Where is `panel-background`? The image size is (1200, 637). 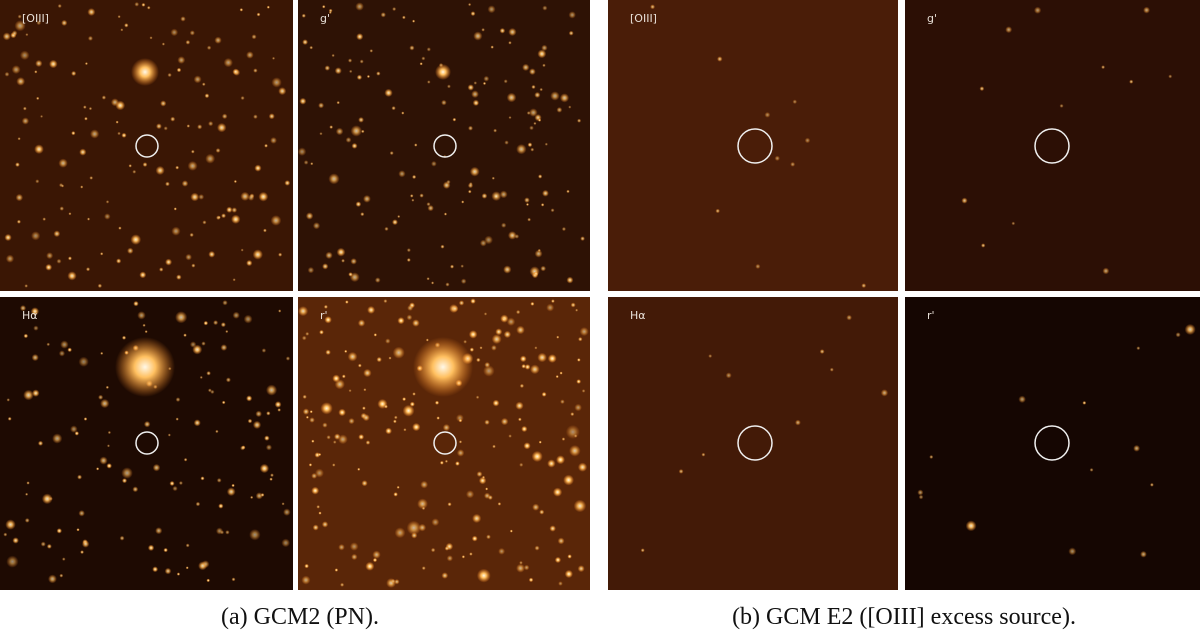
panel-background is located at coordinates (1052, 443).